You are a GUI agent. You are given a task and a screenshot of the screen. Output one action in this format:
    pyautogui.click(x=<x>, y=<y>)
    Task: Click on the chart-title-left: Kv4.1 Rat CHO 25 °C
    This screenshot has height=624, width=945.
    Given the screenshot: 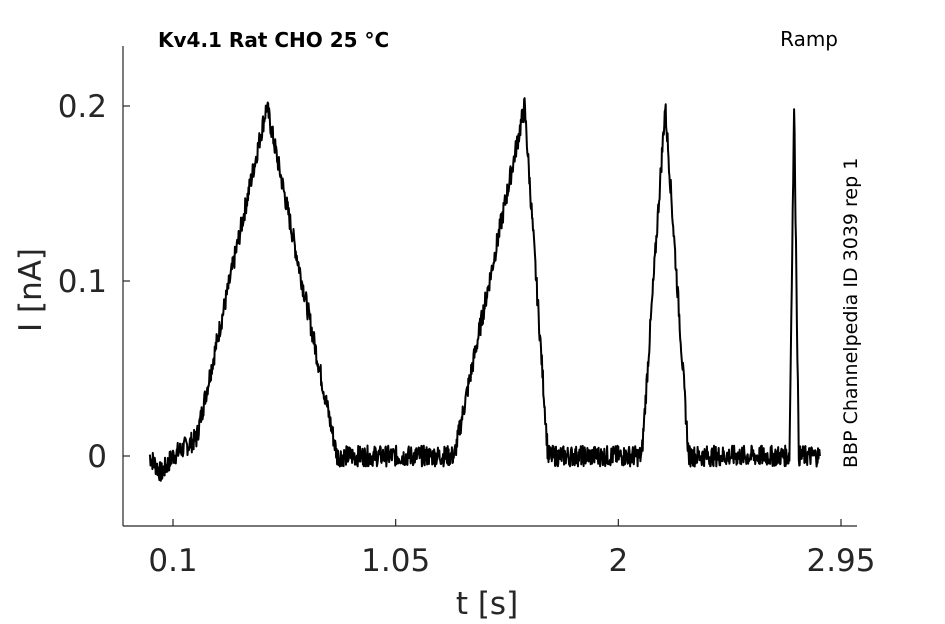 What is the action you would take?
    pyautogui.click(x=273, y=40)
    